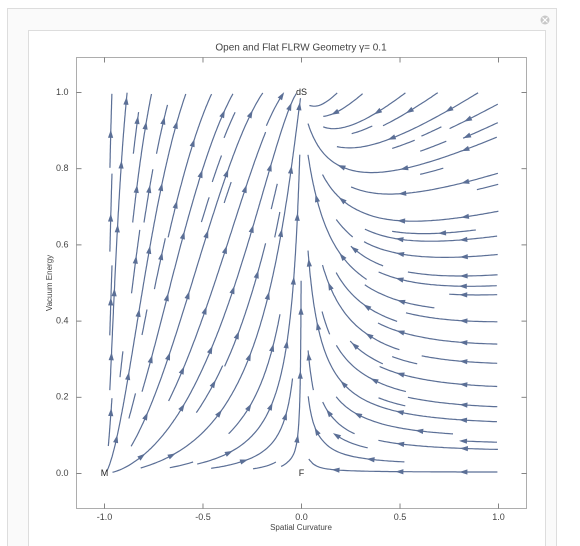 The width and height of the screenshot is (580, 546). Describe the element at coordinates (62, 92) in the screenshot. I see `y-tick-label: 1.0` at that location.